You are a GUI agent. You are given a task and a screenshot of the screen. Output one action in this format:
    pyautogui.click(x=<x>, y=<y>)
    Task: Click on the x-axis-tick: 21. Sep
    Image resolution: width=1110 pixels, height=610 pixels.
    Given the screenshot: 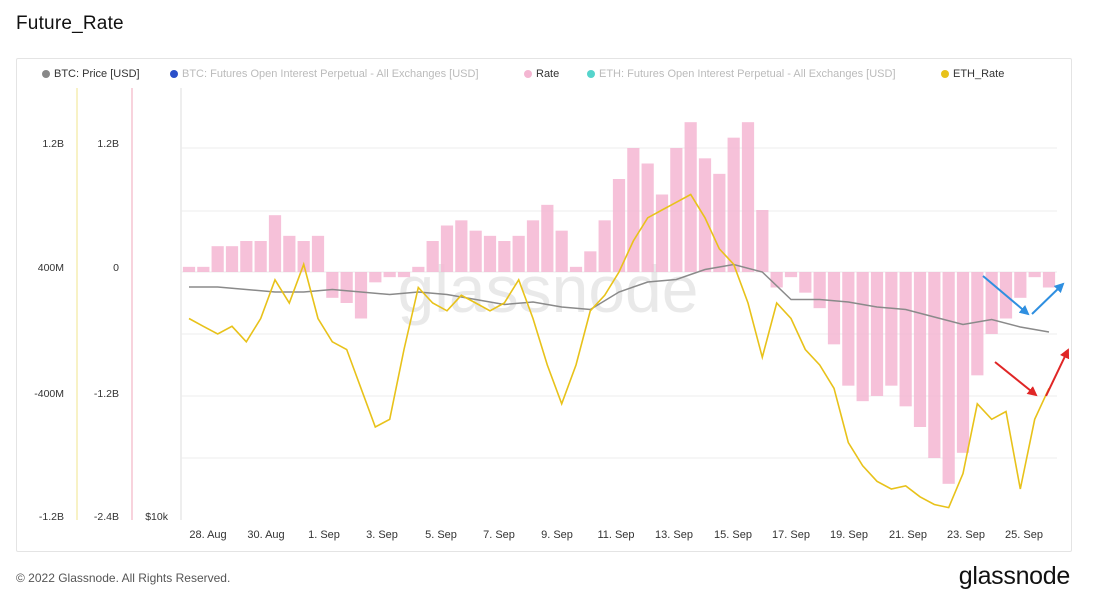 What is the action you would take?
    pyautogui.click(x=908, y=535)
    